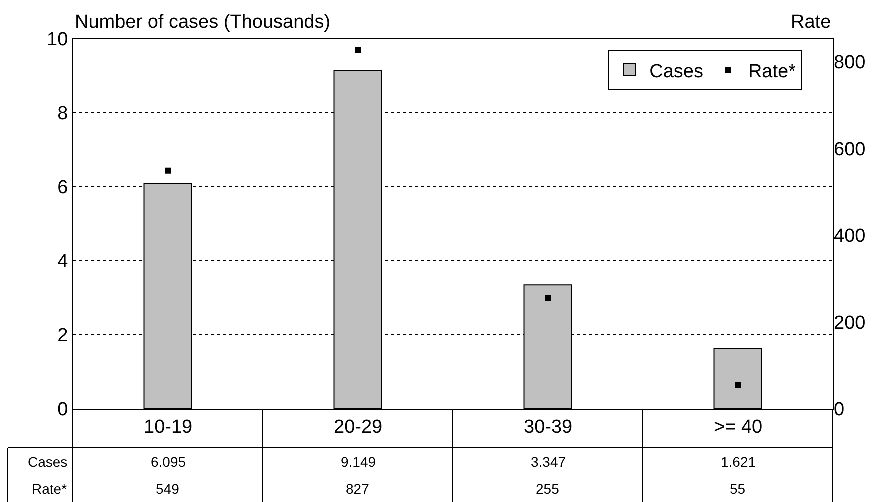 This screenshot has height=502, width=894. What do you see at coordinates (168, 462) in the screenshot?
I see `data-label: 6.095` at bounding box center [168, 462].